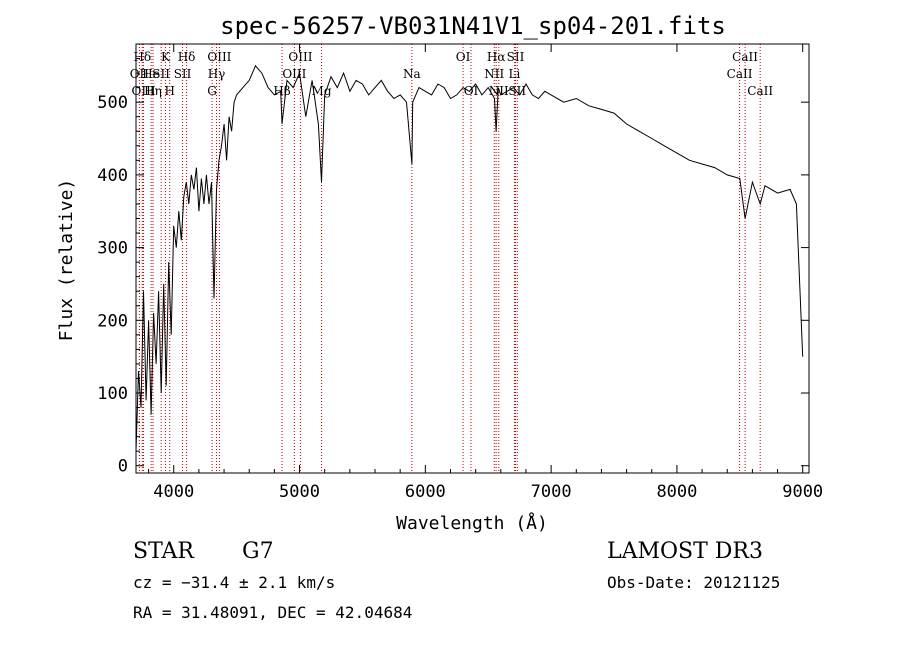  What do you see at coordinates (273, 612) in the screenshot?
I see `sky-coordinates: RA = 31.48091, DEC = 42.04684` at bounding box center [273, 612].